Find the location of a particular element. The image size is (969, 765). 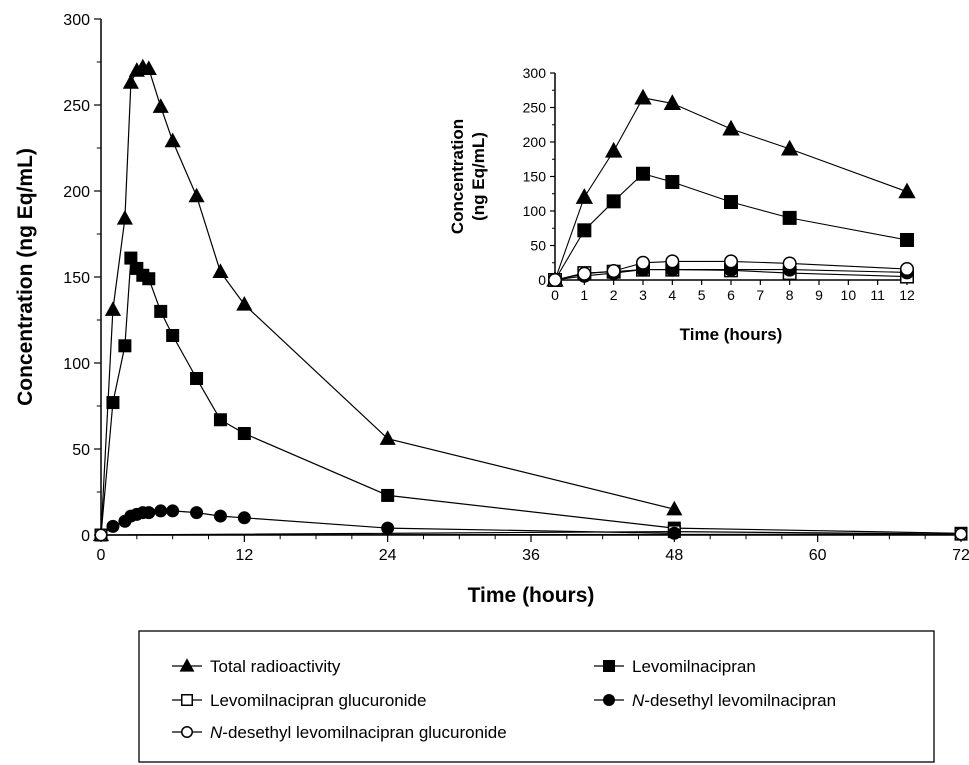

inset-x-tick-label: 10 is located at coordinates (849, 295).